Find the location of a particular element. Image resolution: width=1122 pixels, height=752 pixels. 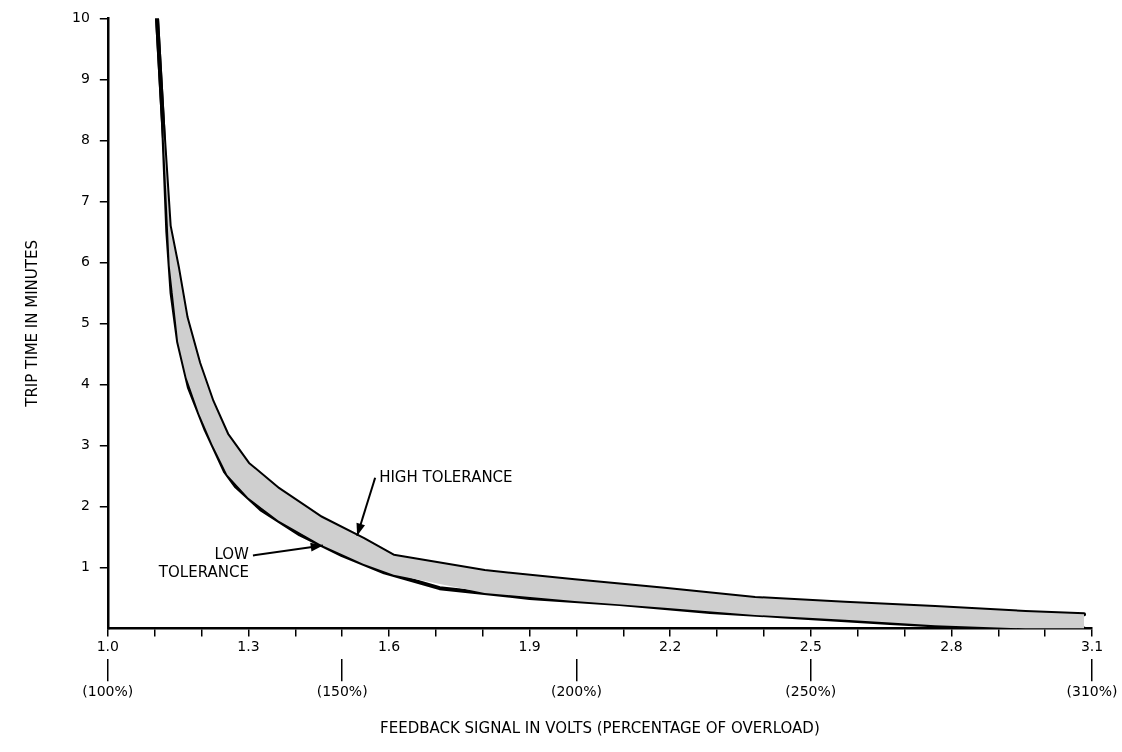

x2-tick-label: (100%) is located at coordinates (108, 691).